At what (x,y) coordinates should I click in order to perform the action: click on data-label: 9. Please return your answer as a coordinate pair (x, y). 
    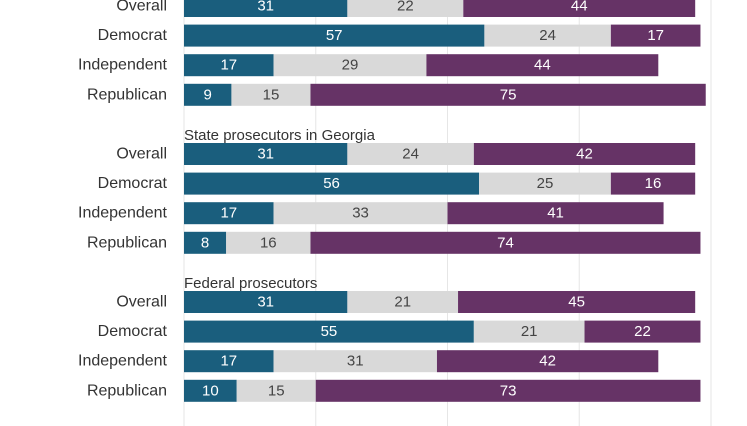
    Looking at the image, I should click on (208, 94).